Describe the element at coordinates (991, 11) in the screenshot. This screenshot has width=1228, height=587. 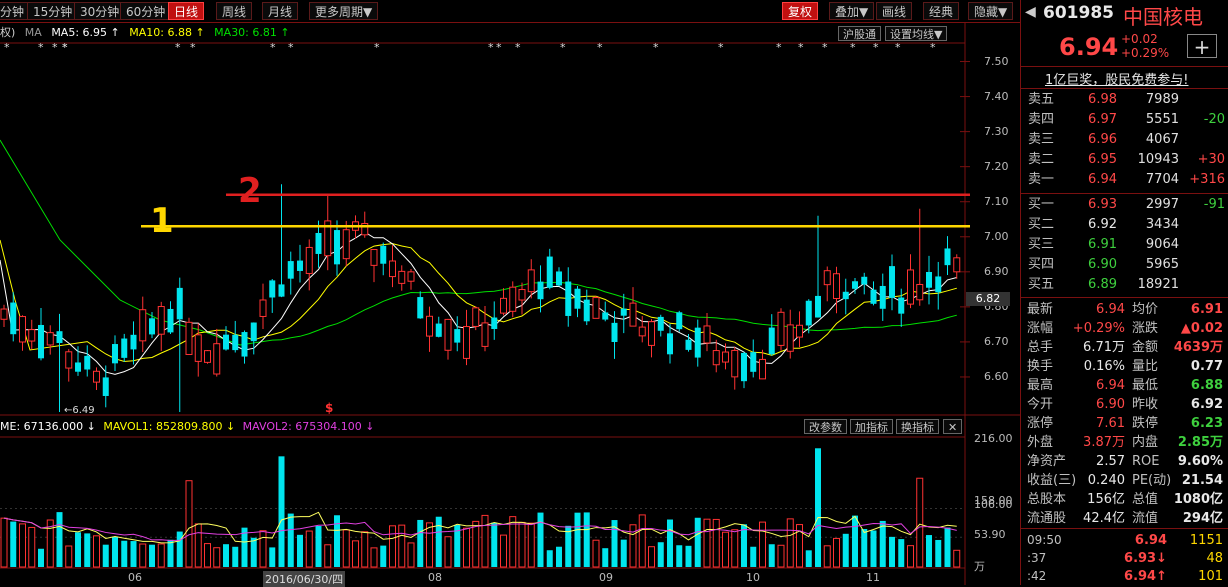
I see `hide-dropdown: 隐藏▼` at that location.